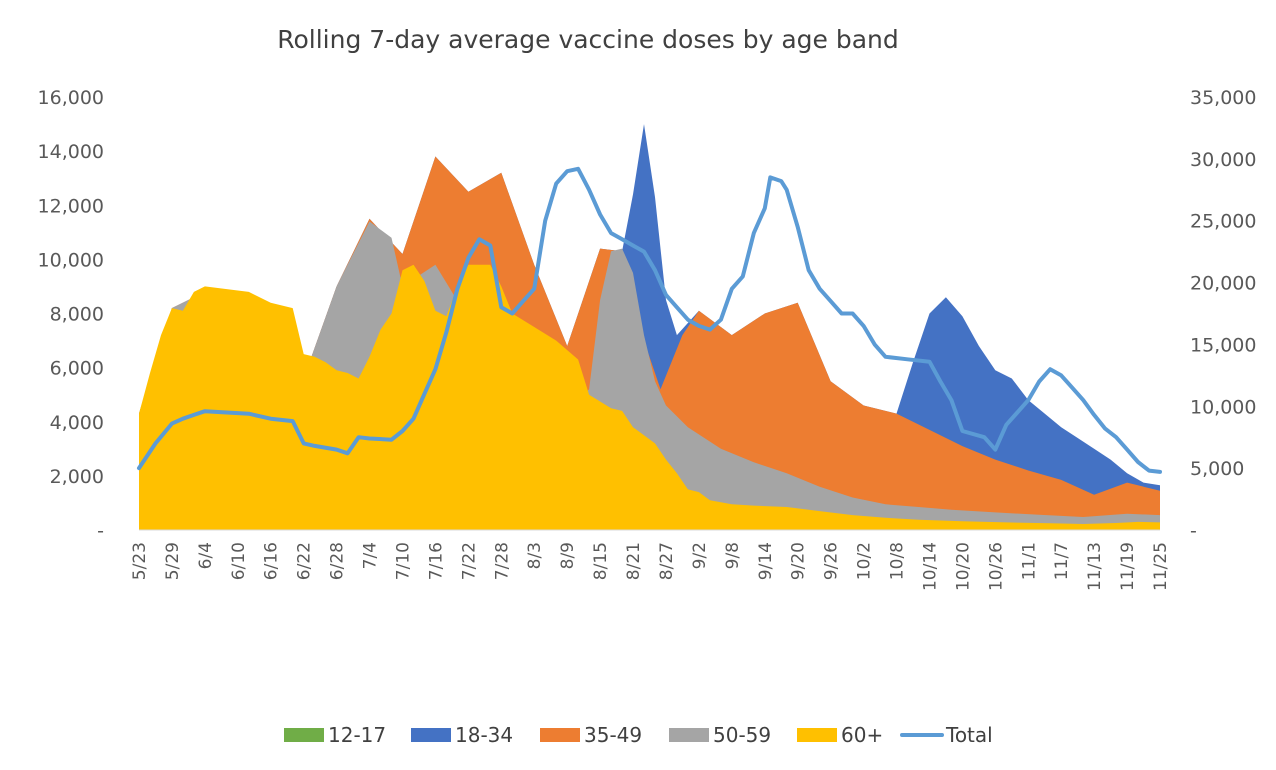  I want to click on x-tick-label: 9/20, so click(799, 561).